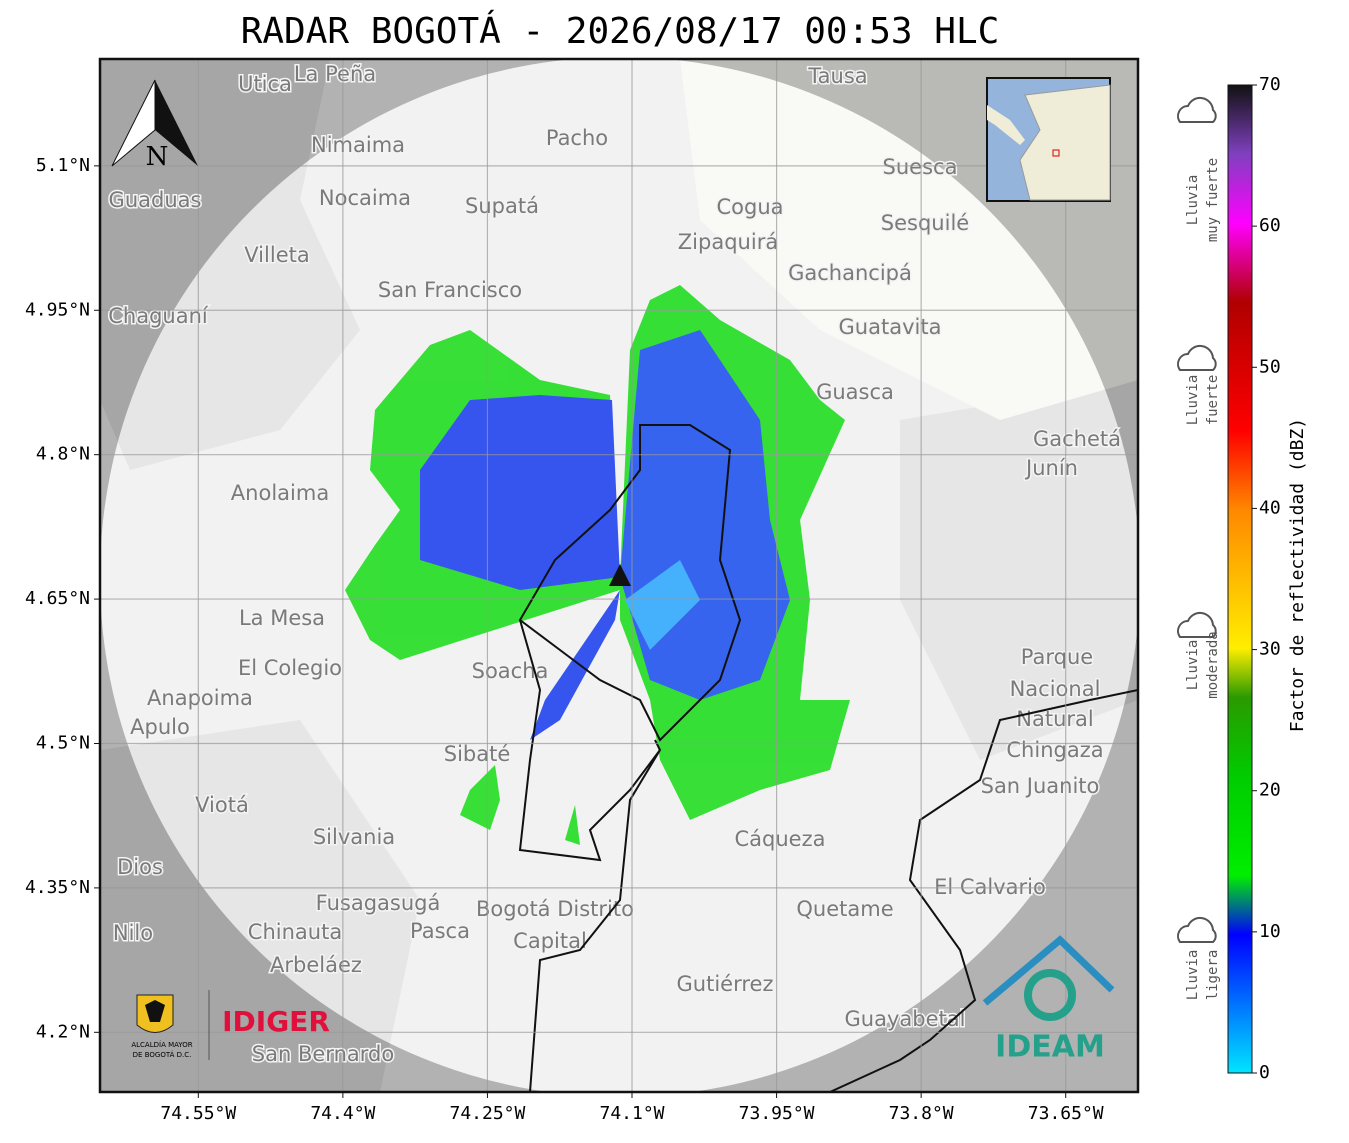 The width and height of the screenshot is (1349, 1143). What do you see at coordinates (440, 931) in the screenshot?
I see `place-label: Pasca` at bounding box center [440, 931].